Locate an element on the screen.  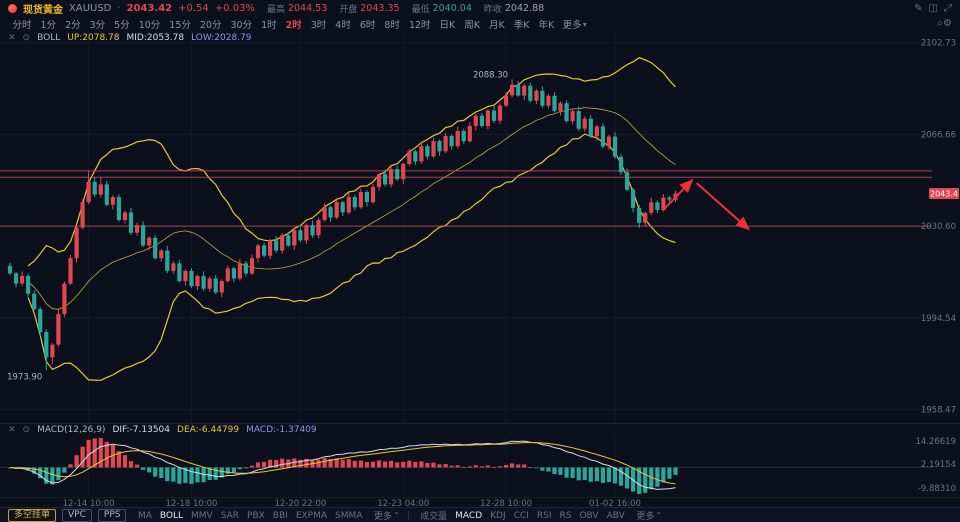
time-axis-label: 12-28 10:00 is located at coordinates (506, 504).